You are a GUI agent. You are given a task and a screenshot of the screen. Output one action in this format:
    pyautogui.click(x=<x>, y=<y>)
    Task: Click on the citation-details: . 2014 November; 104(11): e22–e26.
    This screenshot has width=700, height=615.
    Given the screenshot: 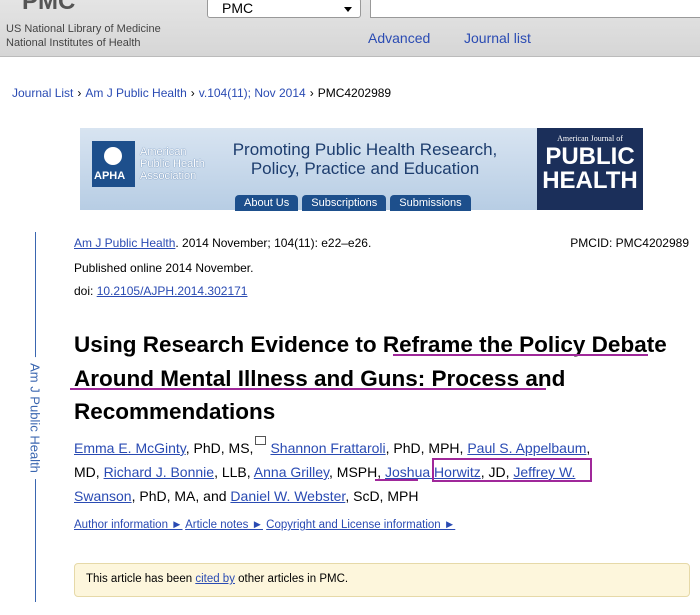 What is the action you would take?
    pyautogui.click(x=273, y=243)
    